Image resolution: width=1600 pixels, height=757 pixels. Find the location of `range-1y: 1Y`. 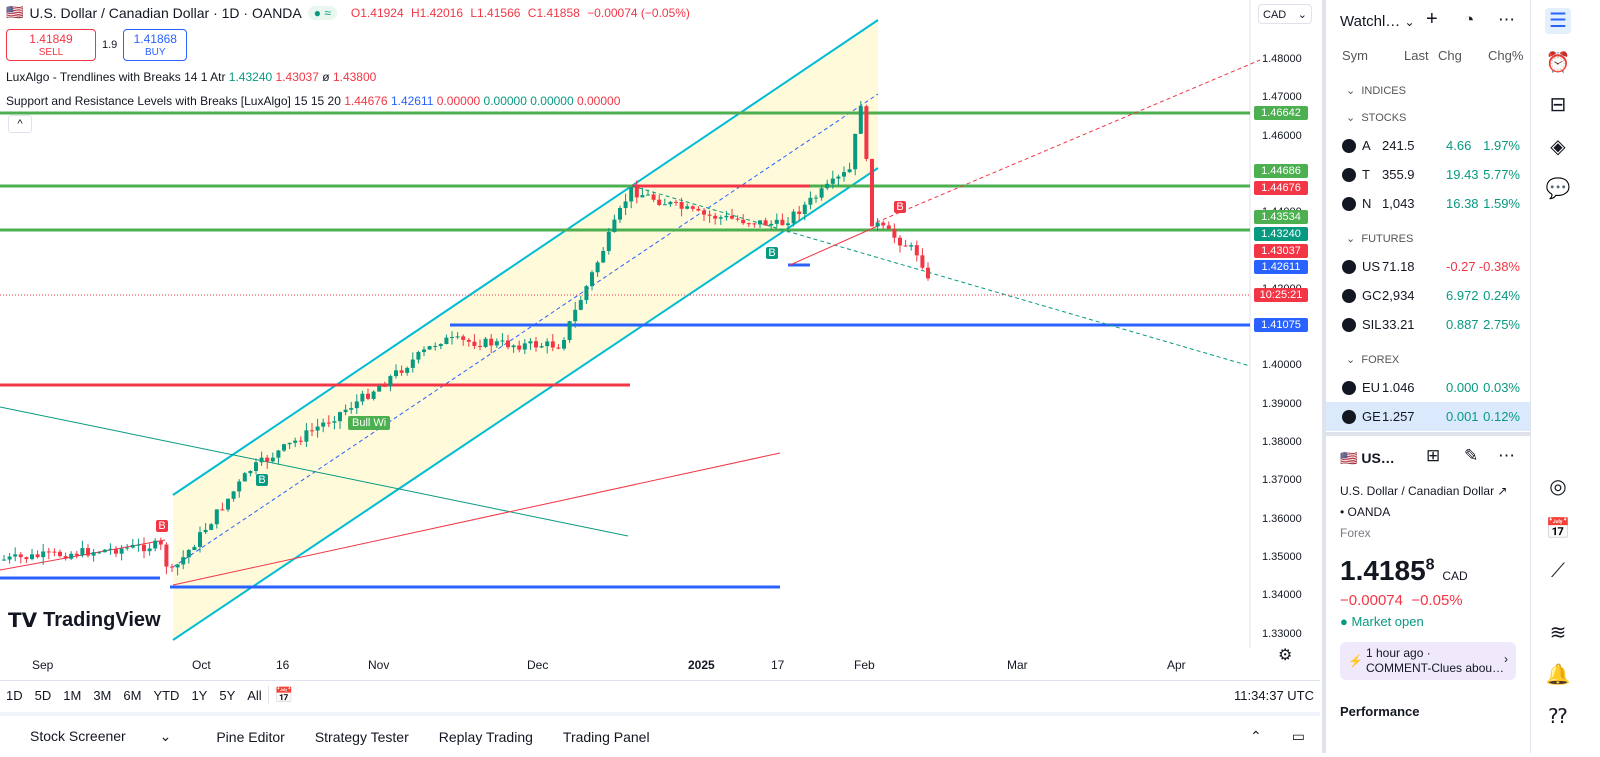

range-1y: 1Y is located at coordinates (199, 695).